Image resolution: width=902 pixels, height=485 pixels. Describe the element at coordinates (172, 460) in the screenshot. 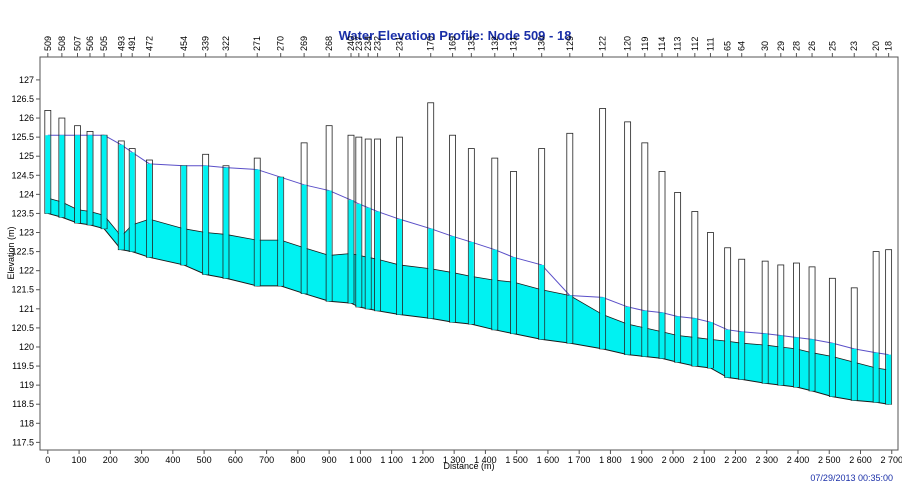

I see `x-tick-label: 400` at that location.